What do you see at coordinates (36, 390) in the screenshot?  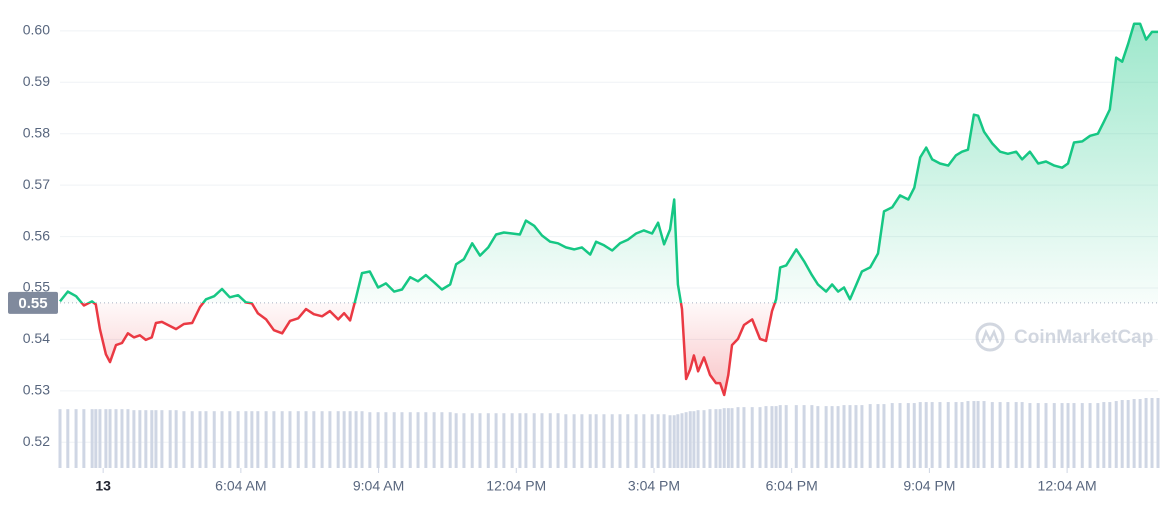 I see `y-tick-label: 0.53` at bounding box center [36, 390].